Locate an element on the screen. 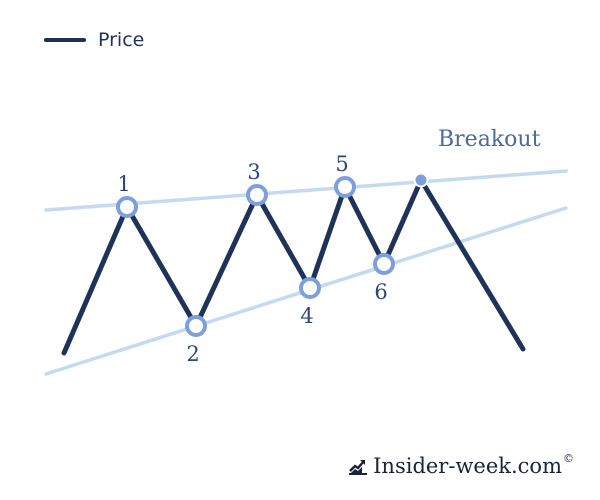 This screenshot has width=600, height=500. trend-chart-icon is located at coordinates (358, 467).